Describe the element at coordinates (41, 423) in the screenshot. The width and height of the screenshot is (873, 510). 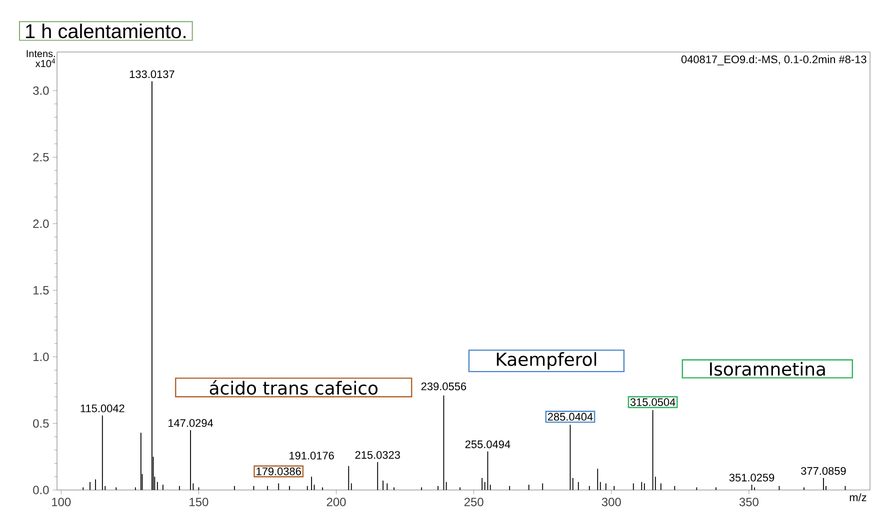
I see `y-tick-label: 0.5` at that location.